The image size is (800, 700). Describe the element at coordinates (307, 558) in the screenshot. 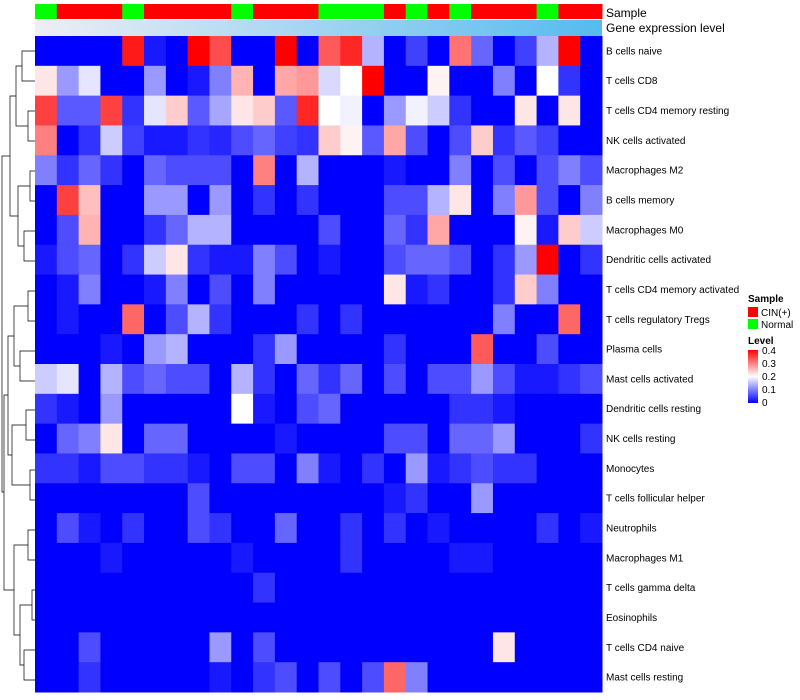

I see `cell-r17-c12` at that location.